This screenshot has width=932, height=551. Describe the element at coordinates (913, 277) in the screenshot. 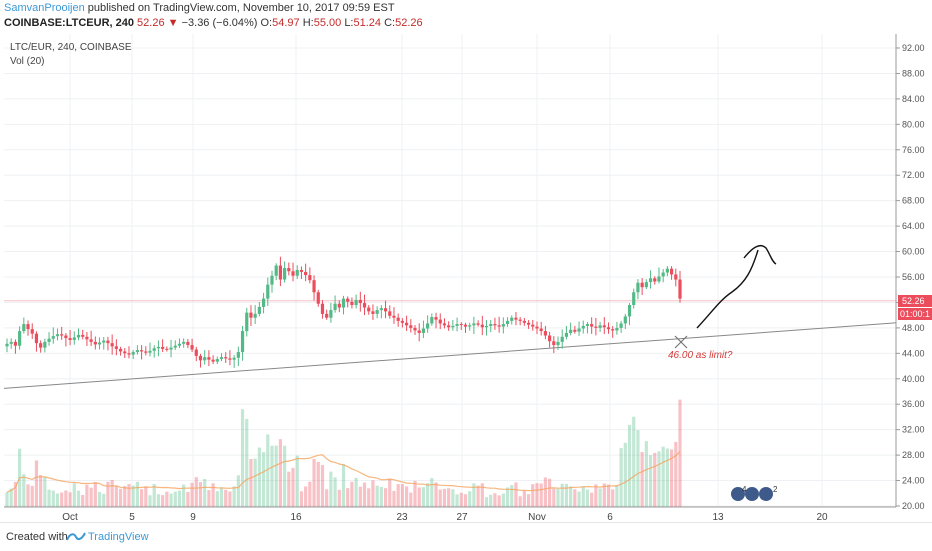

I see `y-tick-label: 56.00` at that location.